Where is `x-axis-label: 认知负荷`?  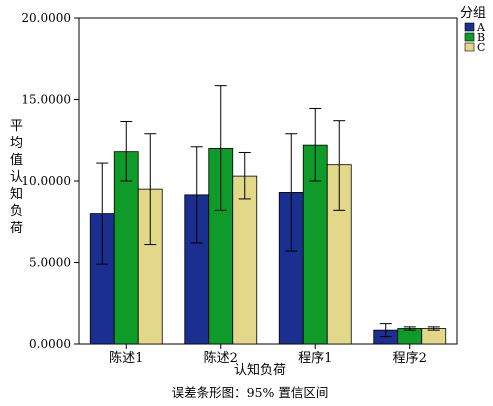
x-axis-label: 认知负荷 is located at coordinates (260, 370).